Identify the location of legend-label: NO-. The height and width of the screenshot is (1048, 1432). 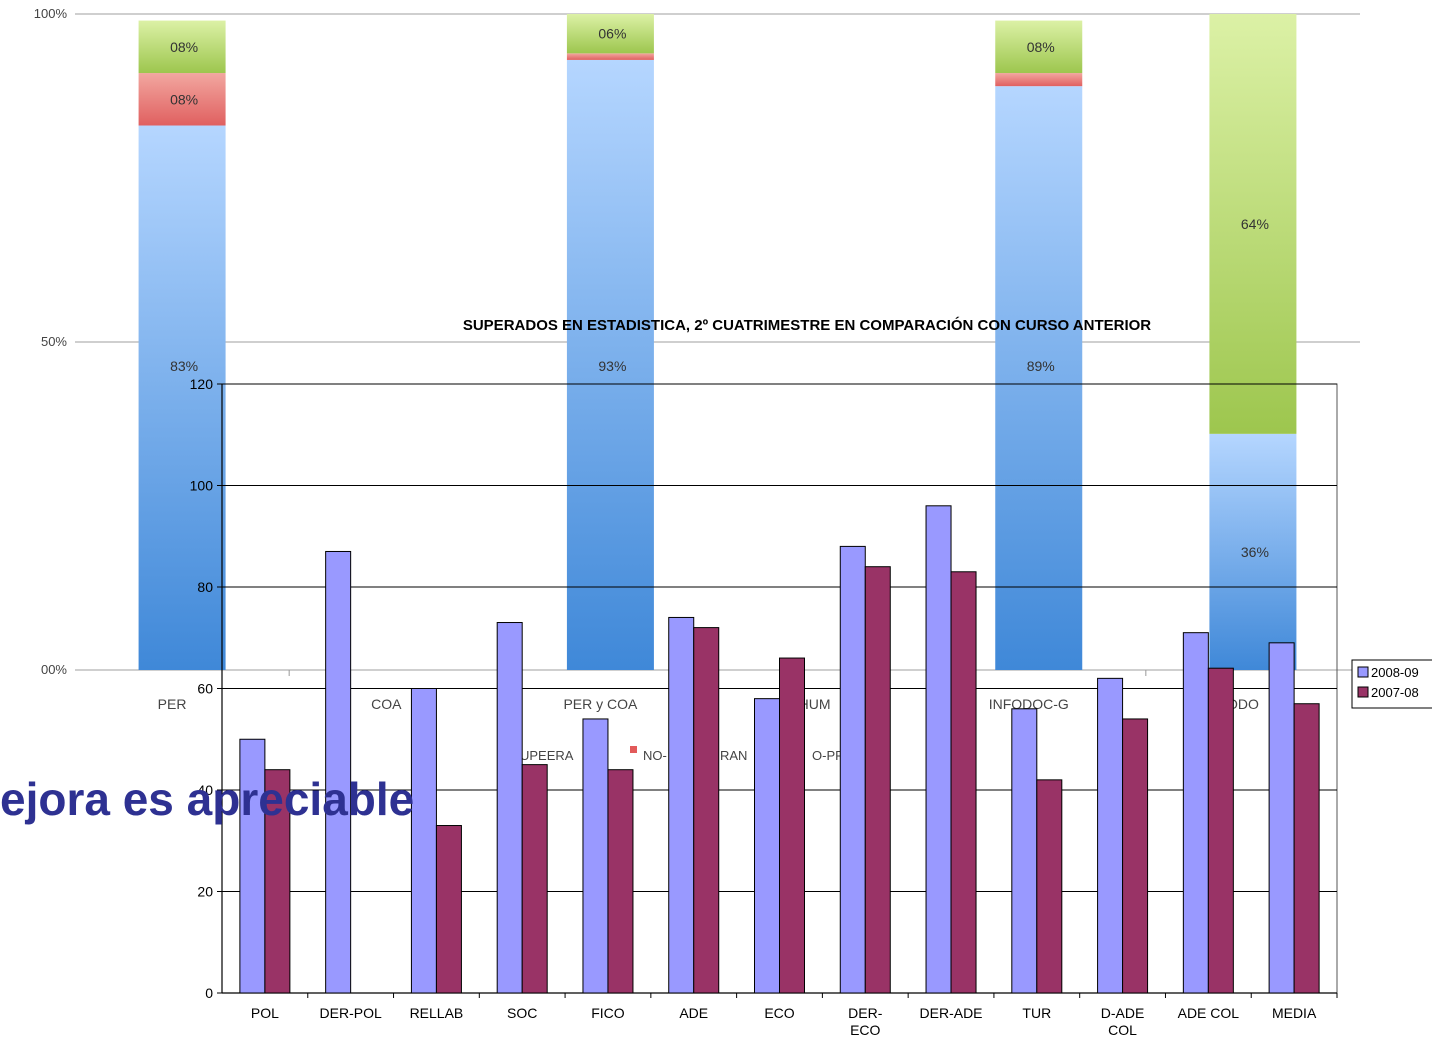
(655, 755).